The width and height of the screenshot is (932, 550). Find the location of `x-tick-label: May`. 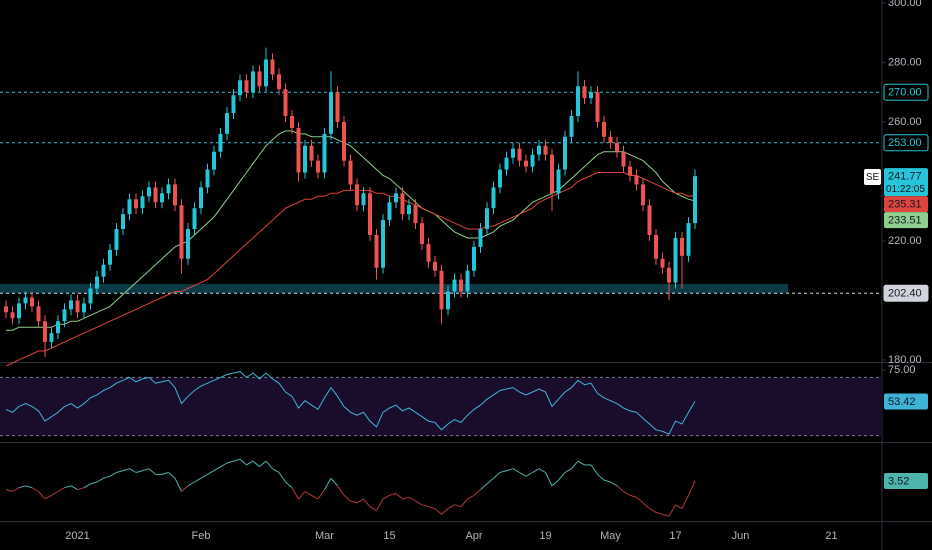

x-tick-label: May is located at coordinates (610, 536).